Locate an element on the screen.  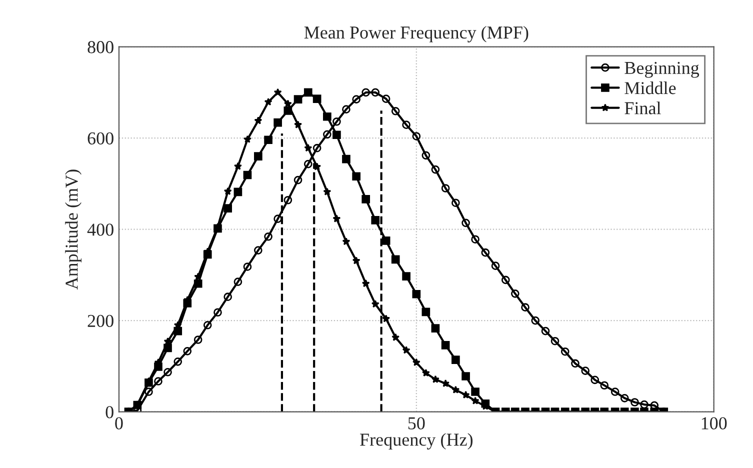
x-tick-label: 100 is located at coordinates (714, 423).